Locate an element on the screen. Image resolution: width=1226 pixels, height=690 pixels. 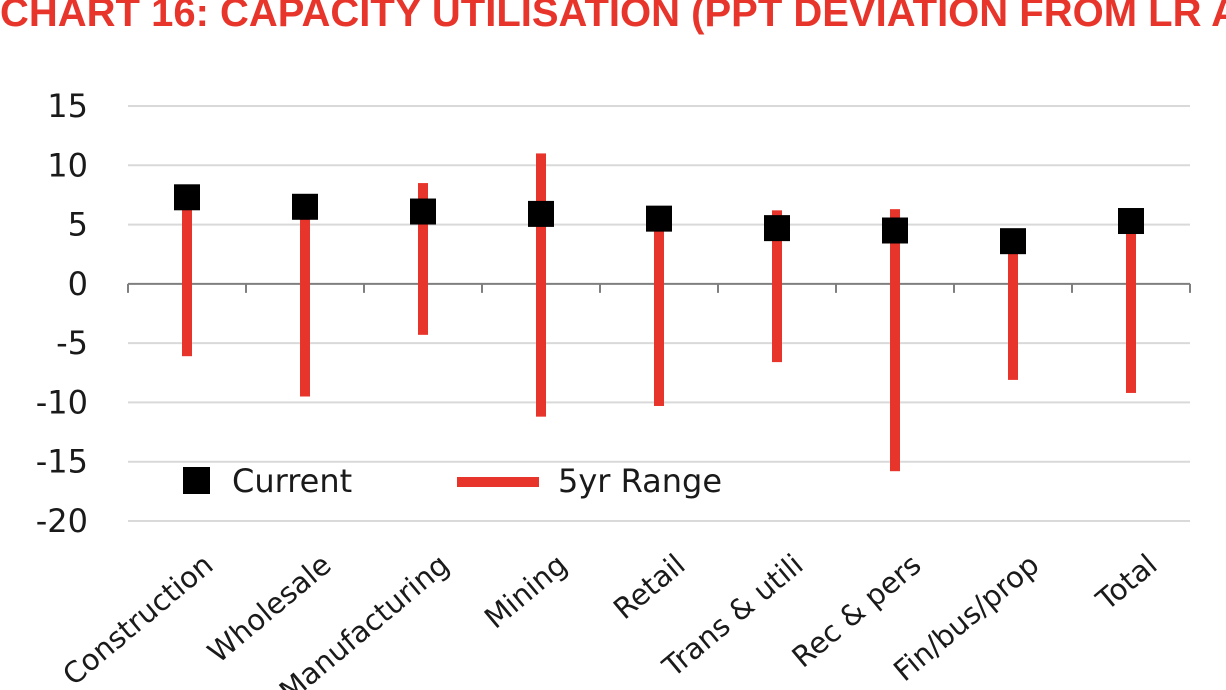
legend: Current 5yr Range is located at coordinates (452, 481).